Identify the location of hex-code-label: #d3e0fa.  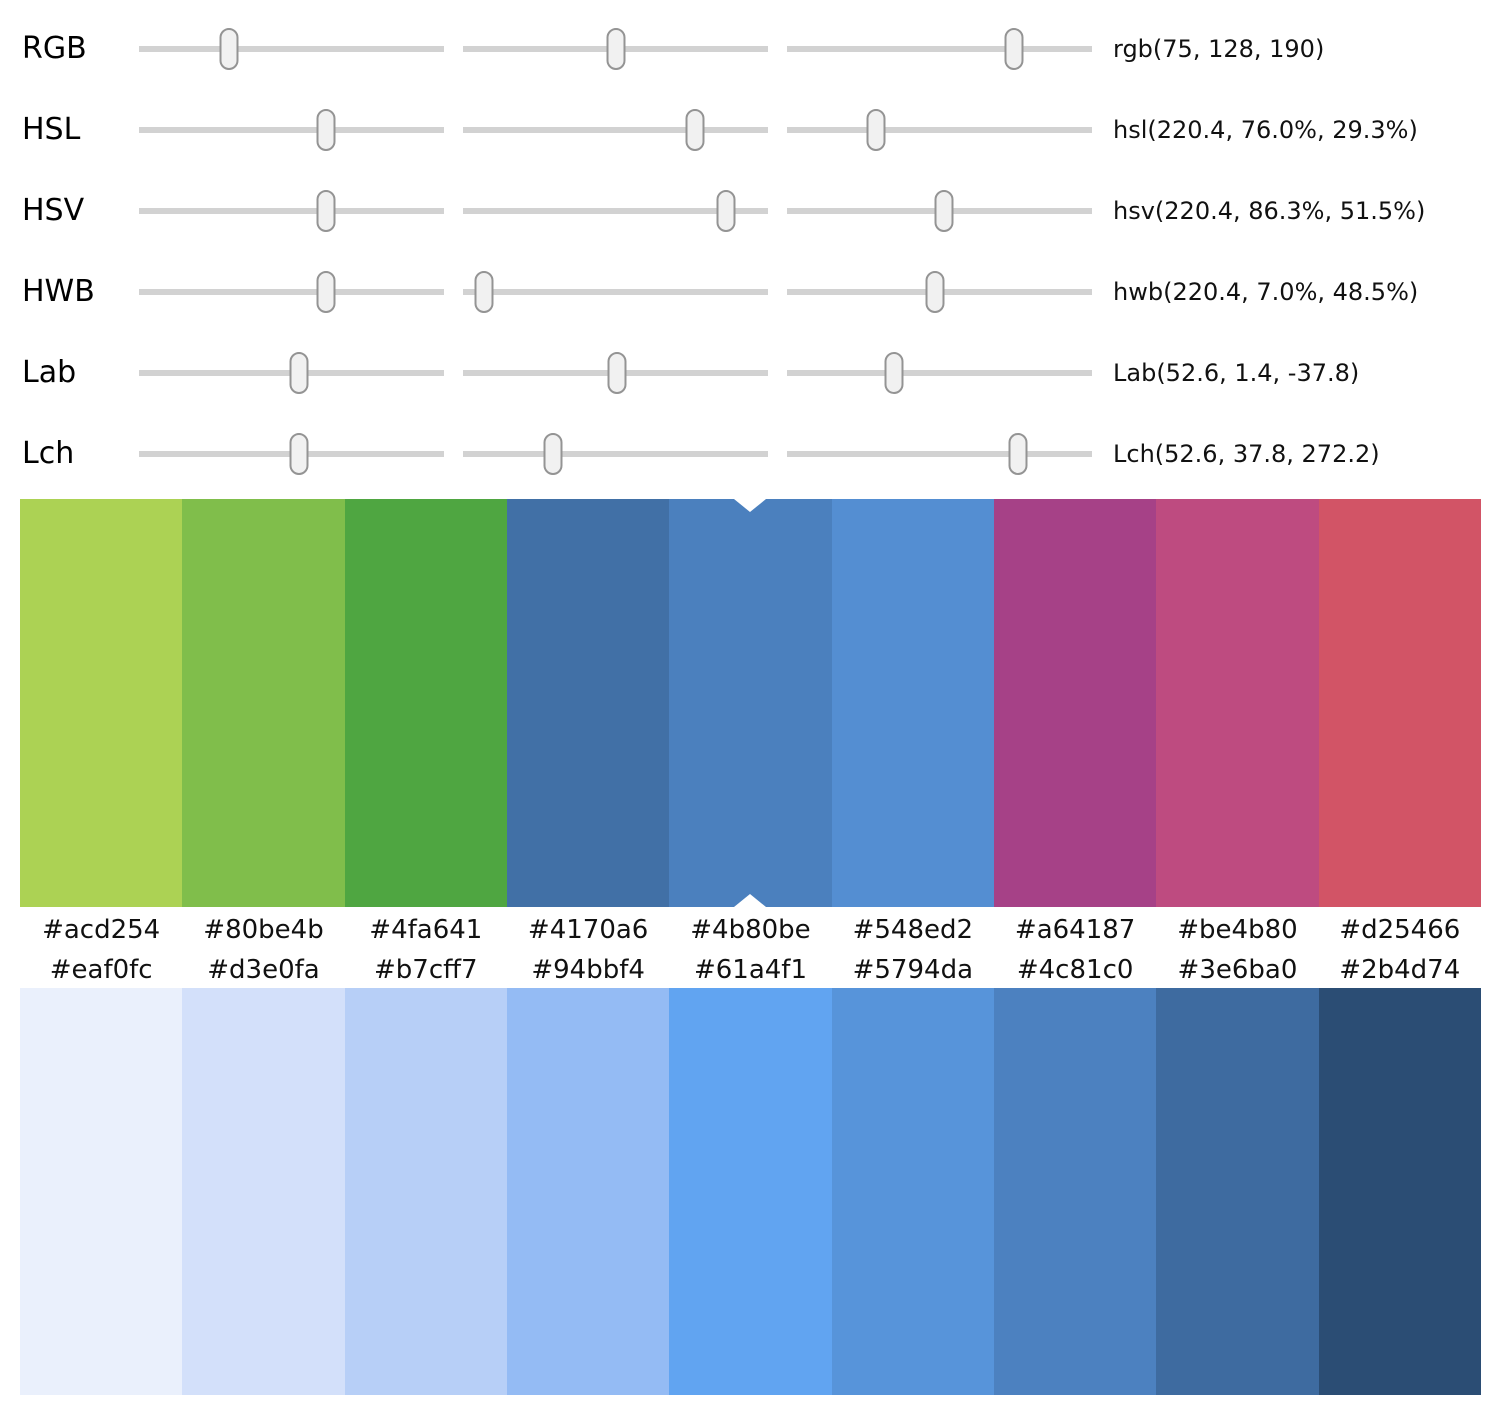
(263, 970).